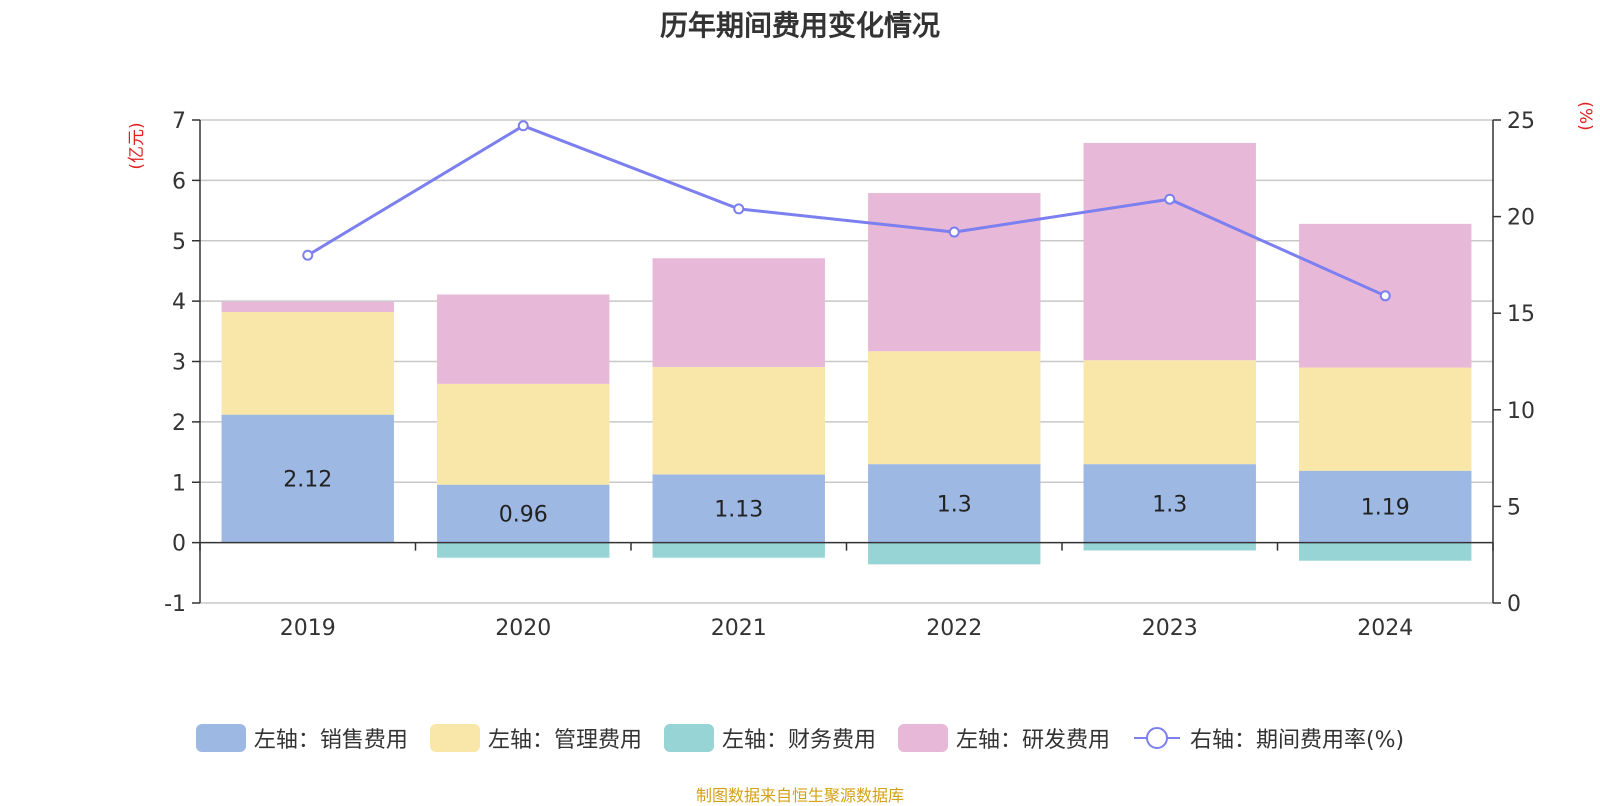 Image resolution: width=1600 pixels, height=806 pixels. I want to click on bar-data-label: 0.96, so click(523, 515).